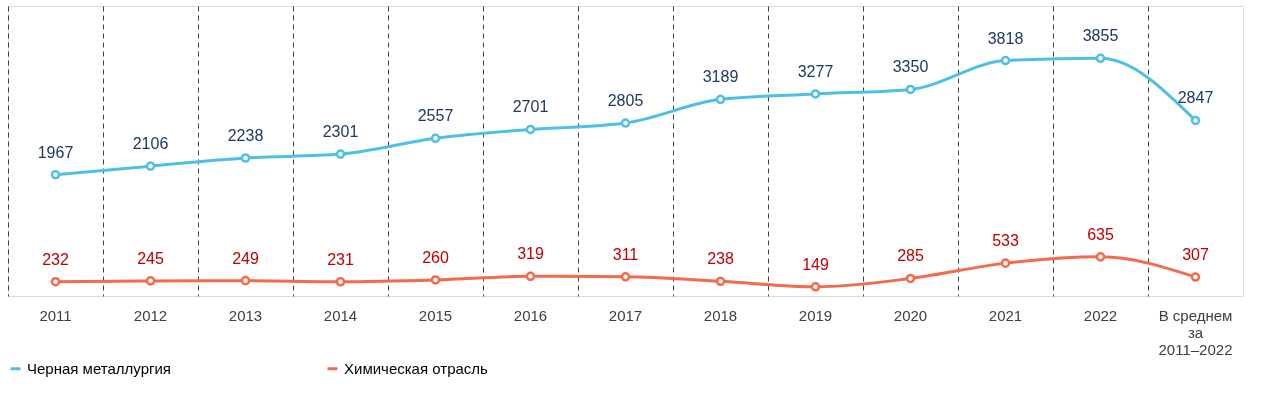 This screenshot has height=403, width=1266. I want to click on x-tick-label: 2013, so click(245, 315).